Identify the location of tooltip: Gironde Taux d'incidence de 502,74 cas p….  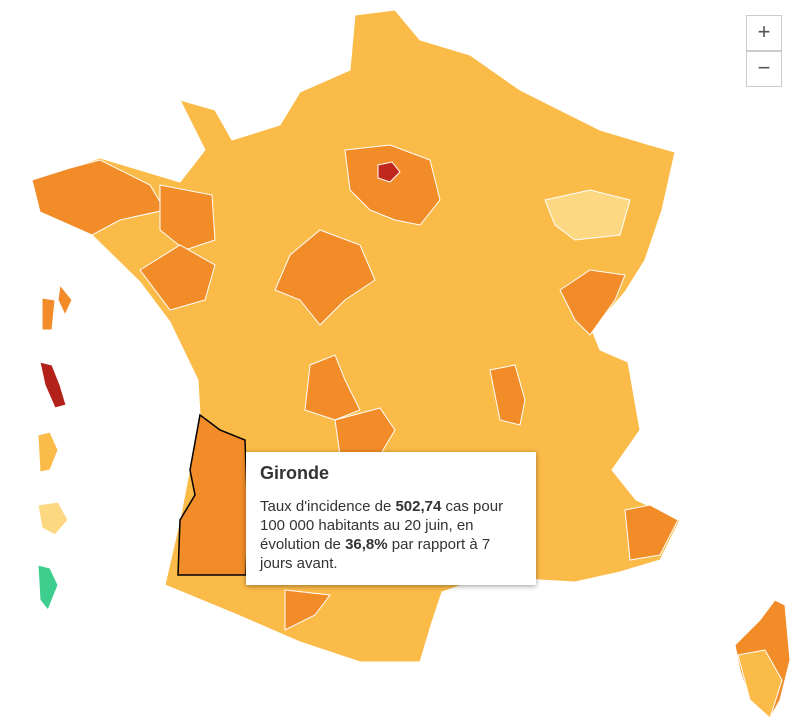
(391, 518).